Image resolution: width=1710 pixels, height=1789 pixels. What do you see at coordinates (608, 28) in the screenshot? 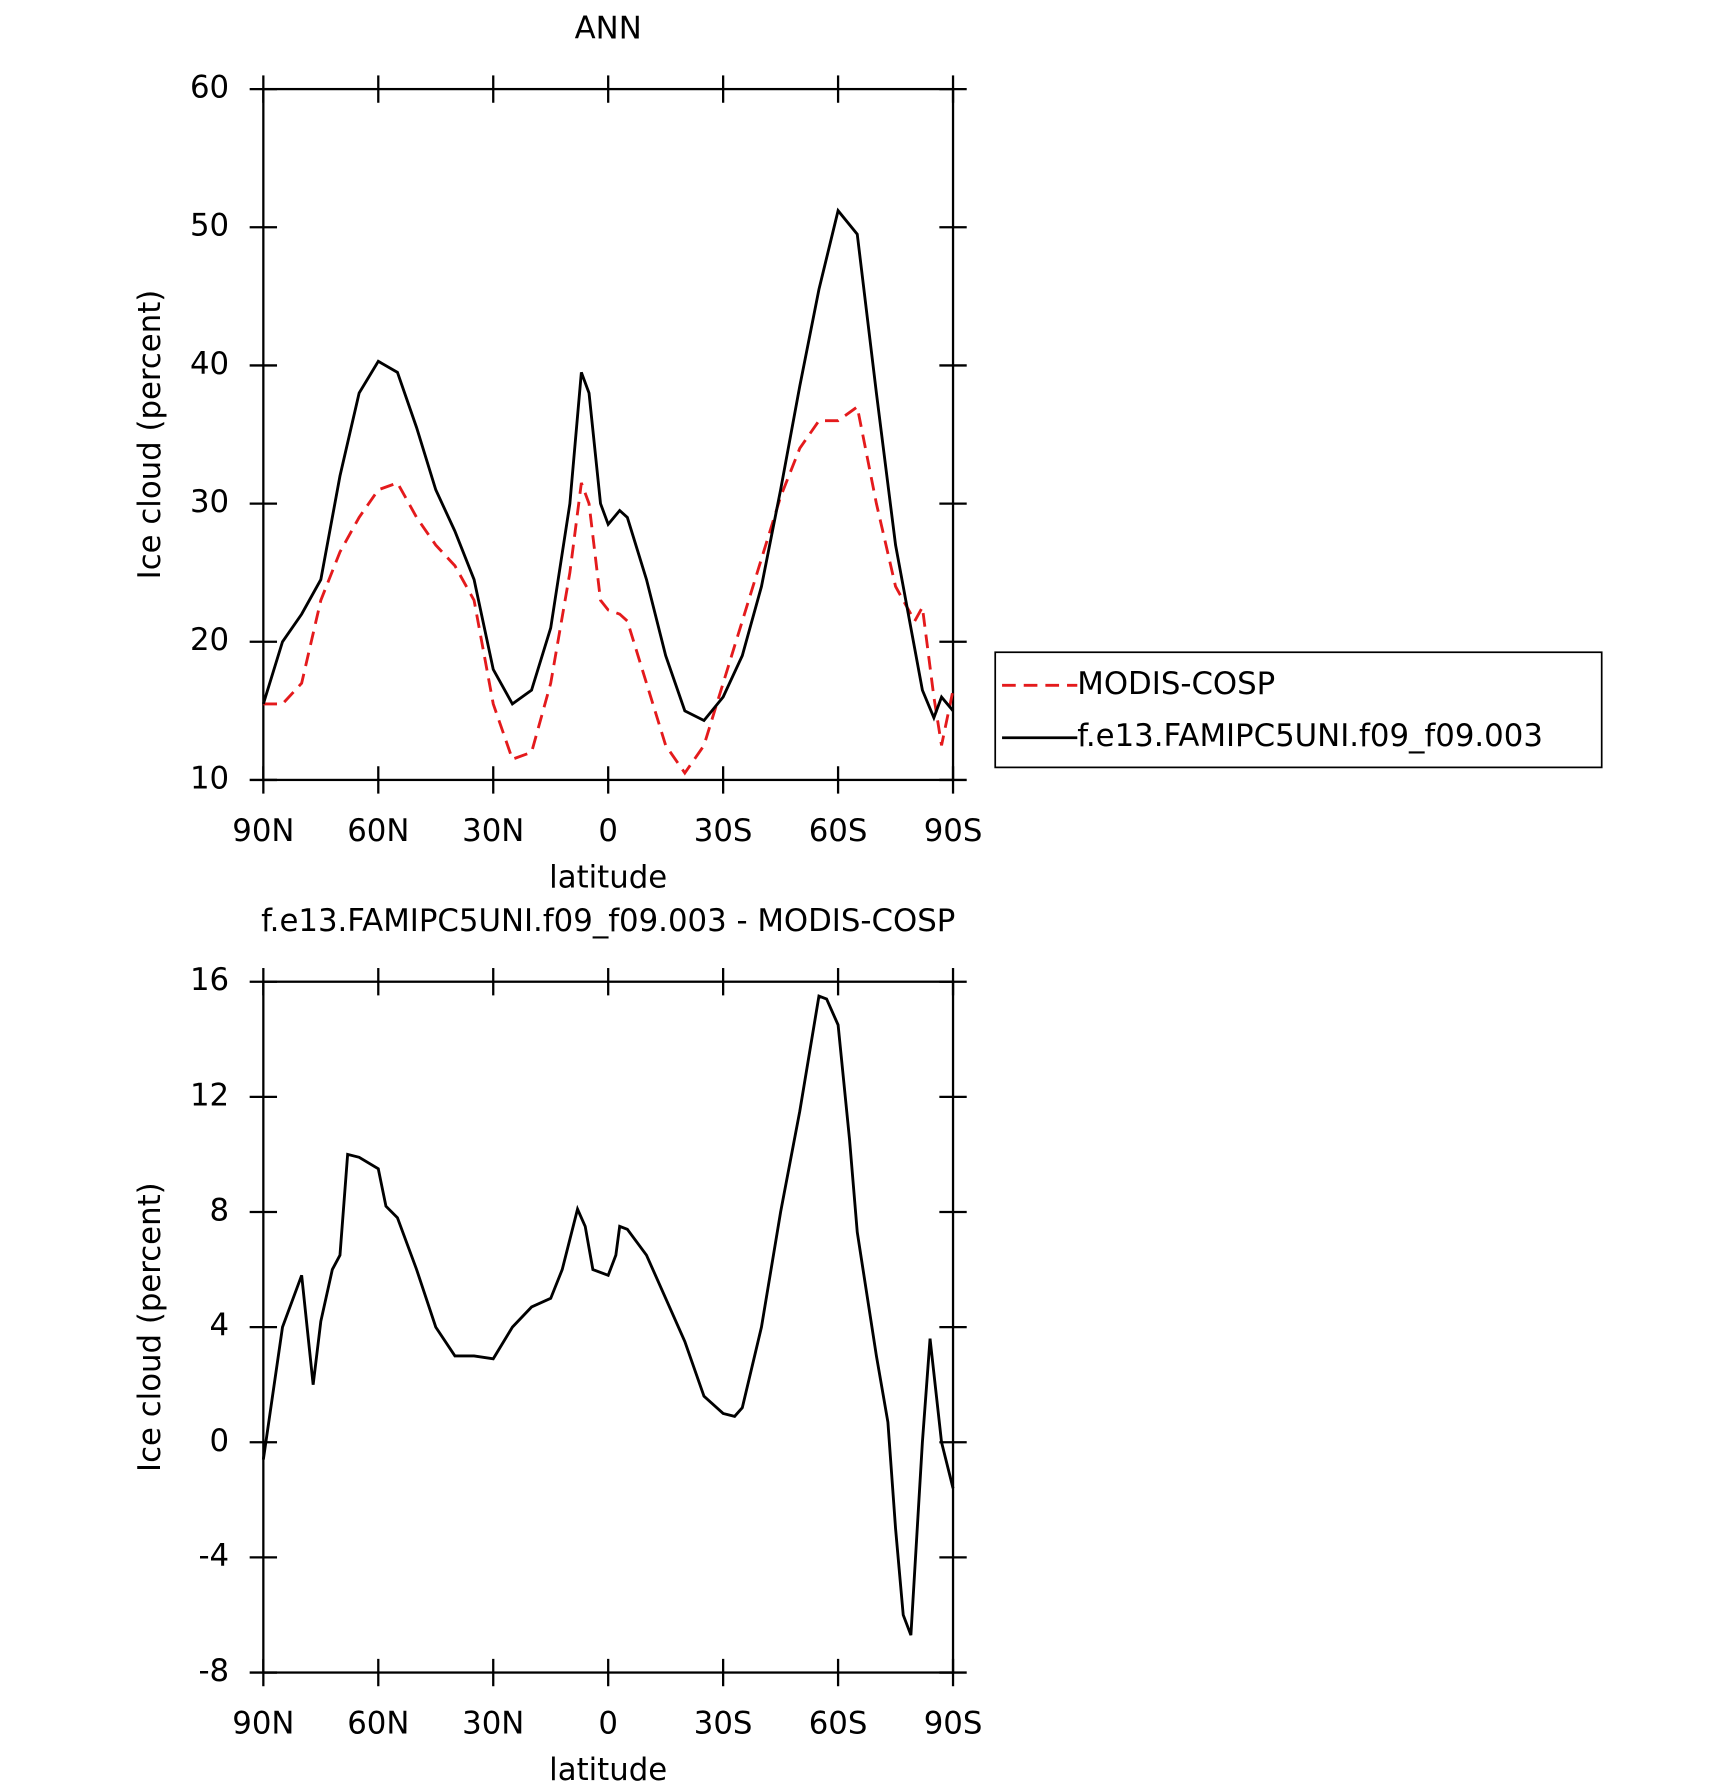
I see `chart-title: ANN` at bounding box center [608, 28].